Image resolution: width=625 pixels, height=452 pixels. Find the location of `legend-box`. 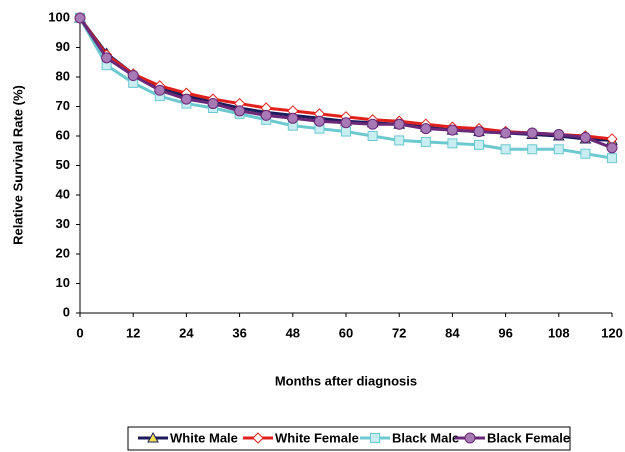

legend-box is located at coordinates (349, 438).